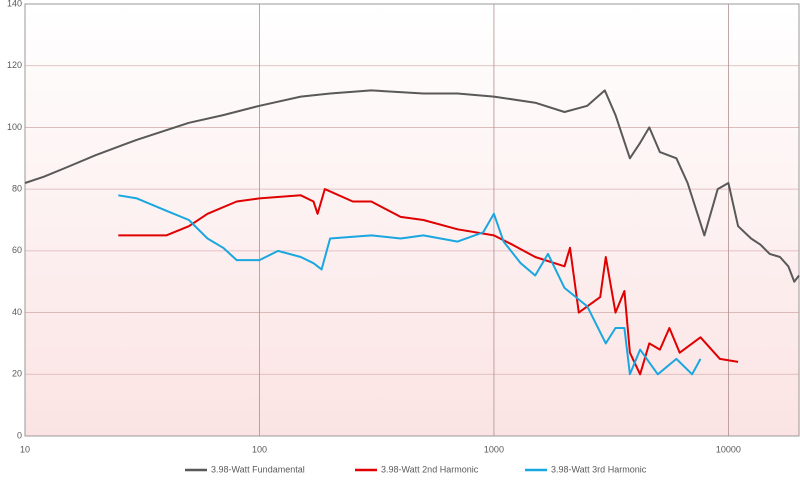 The height and width of the screenshot is (482, 800). What do you see at coordinates (599, 469) in the screenshot?
I see `legend-label: 3.98-Watt 3rd Harmonic` at bounding box center [599, 469].